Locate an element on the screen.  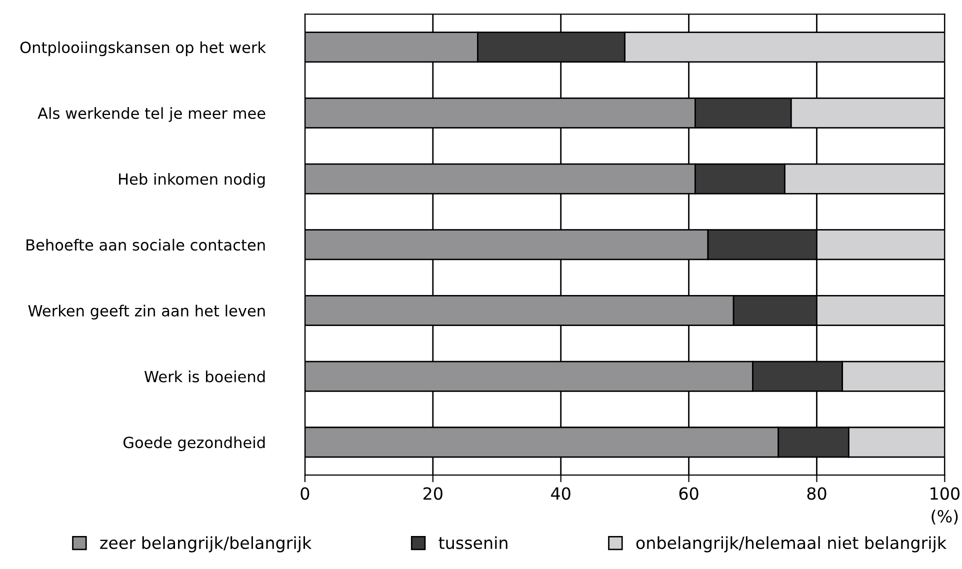
y-tick-label: Ontplooiingskansen op het werk is located at coordinates (143, 48).